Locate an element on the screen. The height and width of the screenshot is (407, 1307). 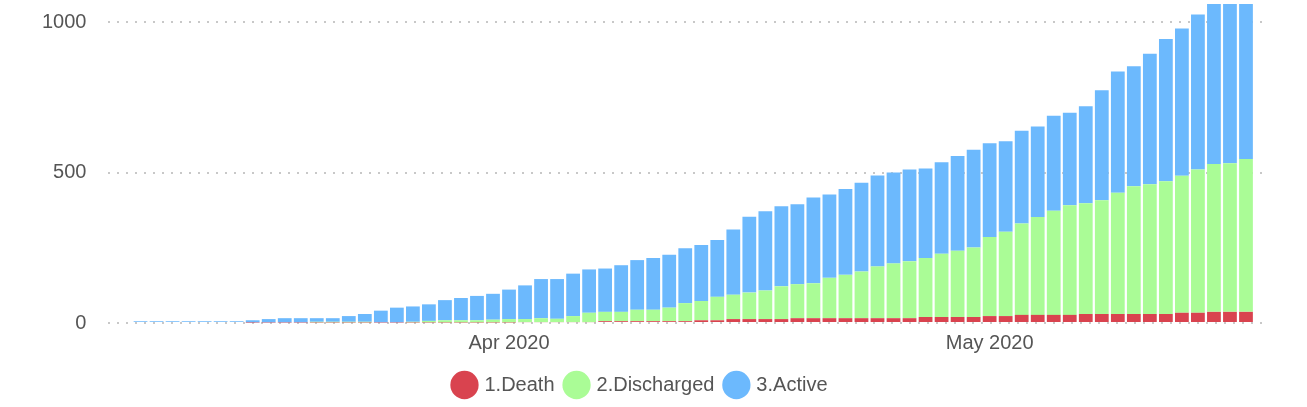
y-tick-label: 1000 is located at coordinates (64, 20).